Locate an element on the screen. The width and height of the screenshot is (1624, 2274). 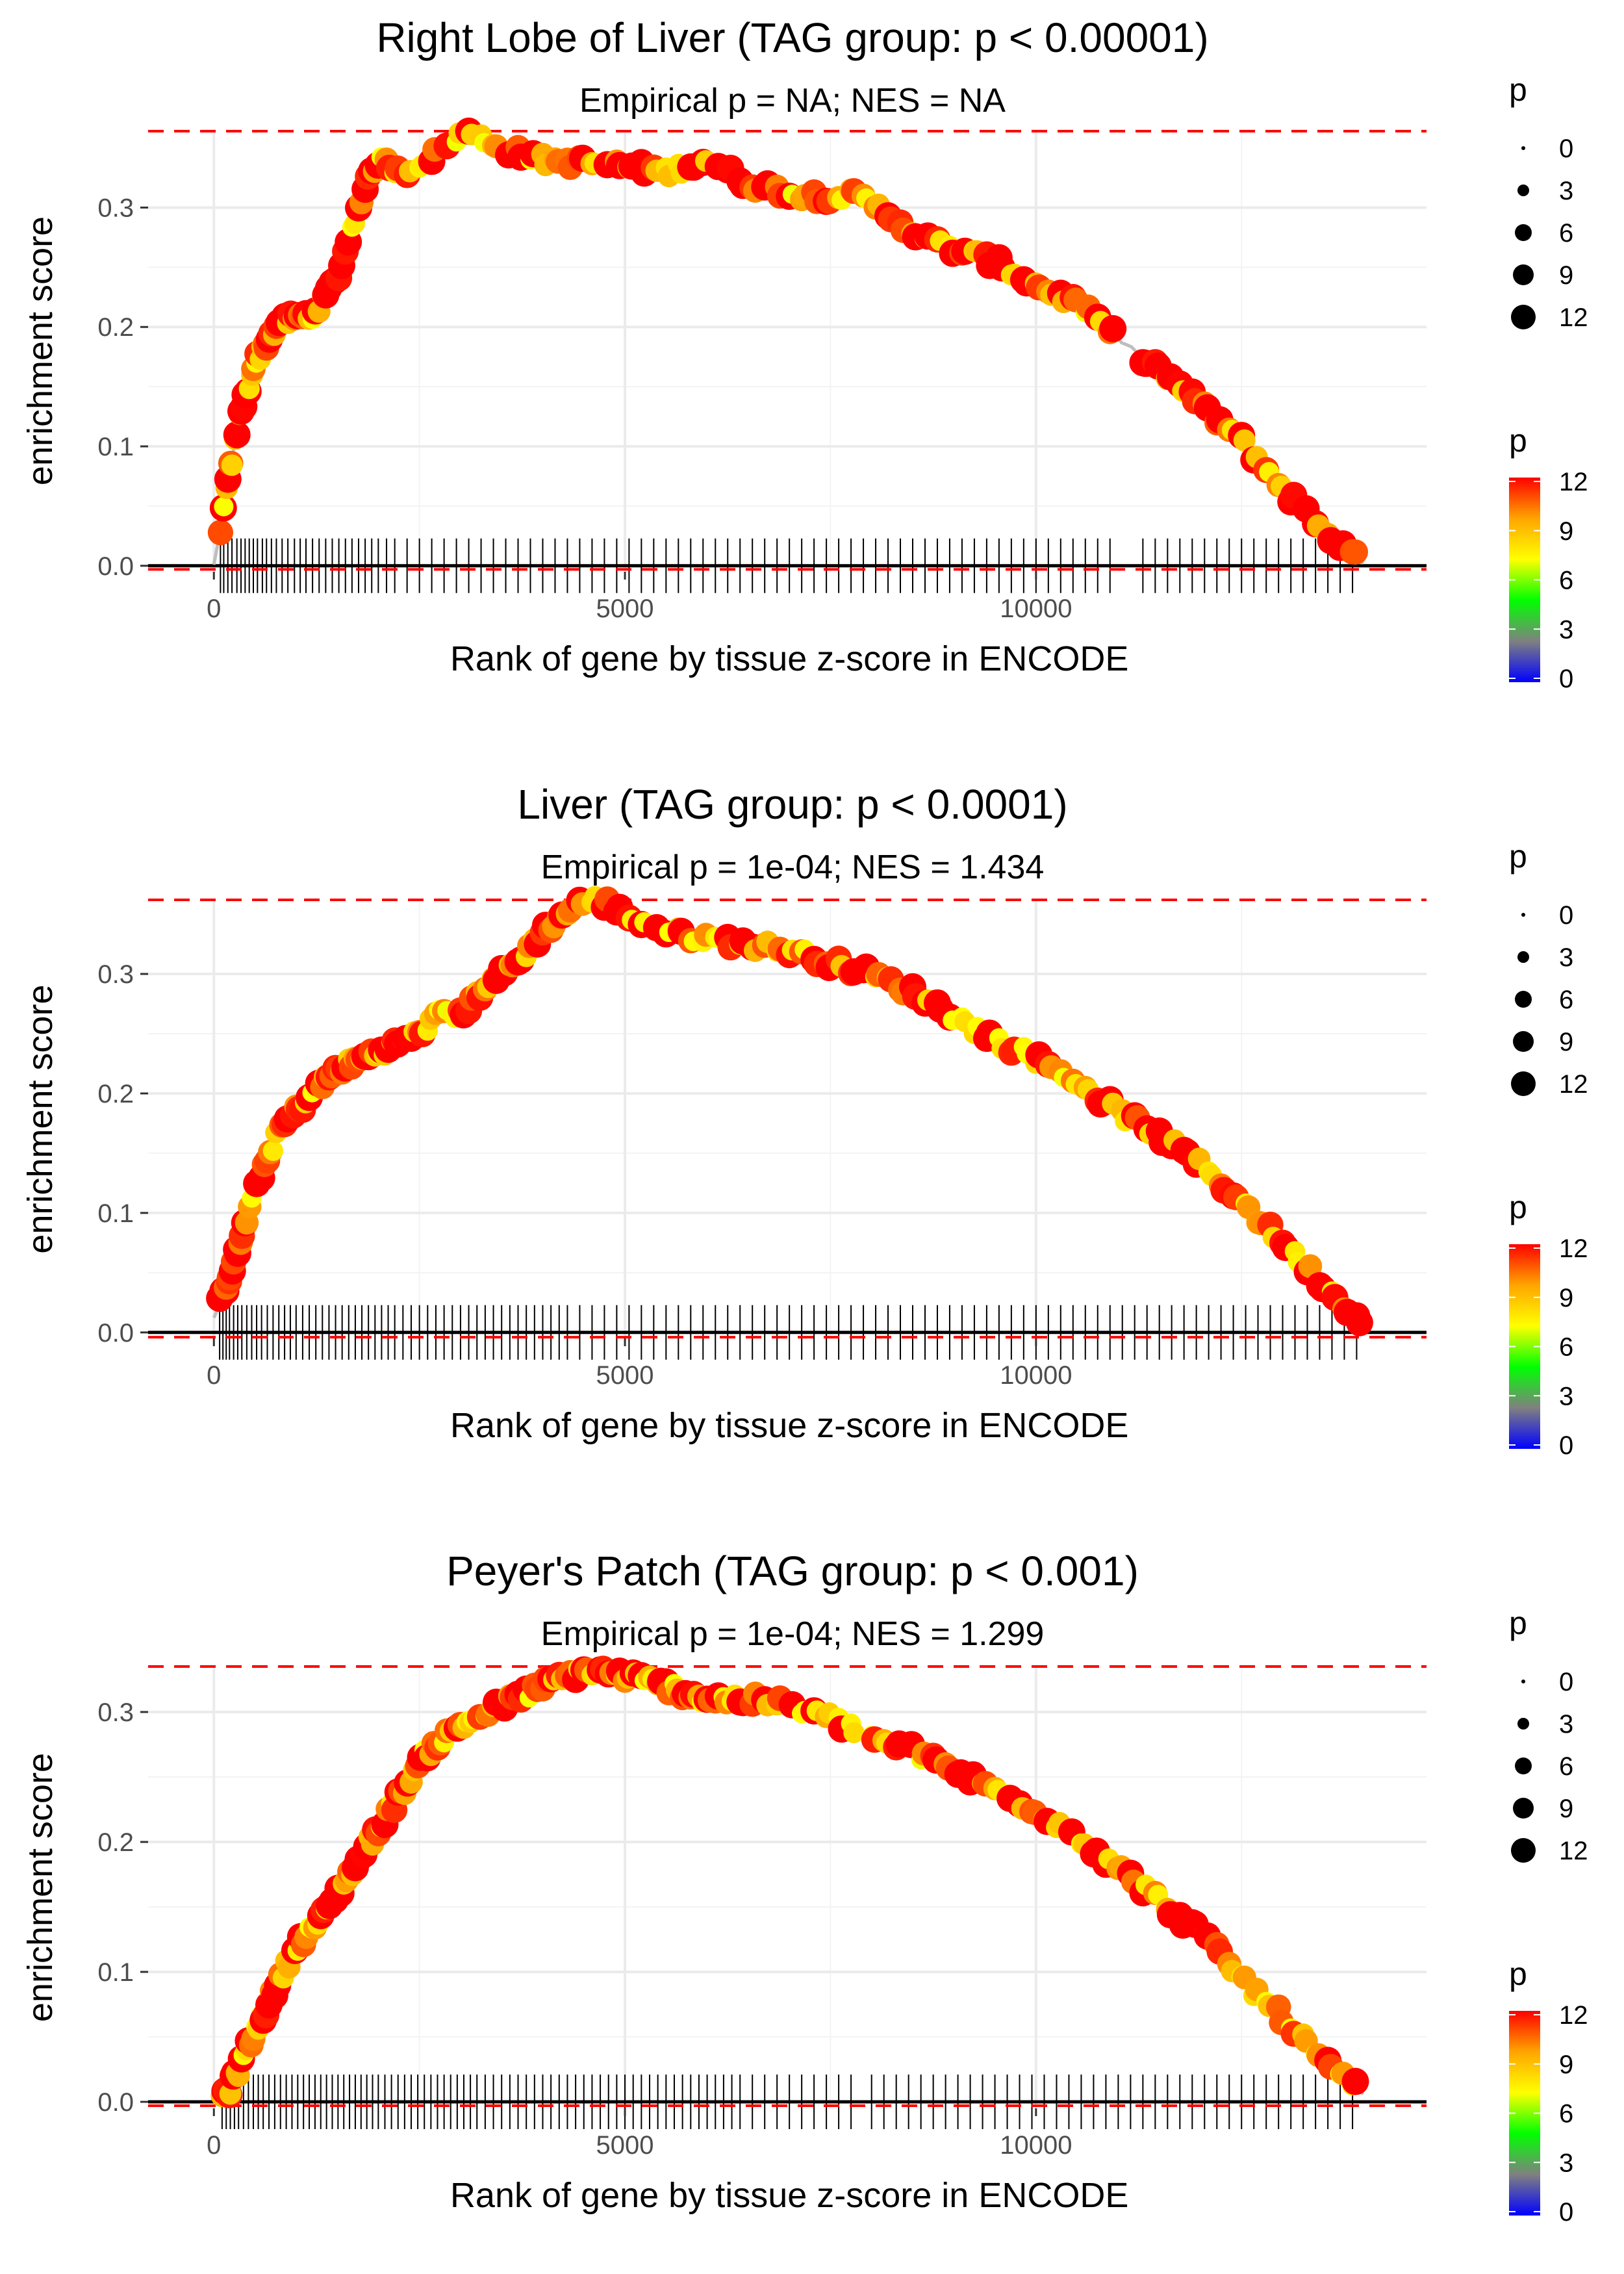
chart-subtitle: Empirical p = NA; NES = NA is located at coordinates (792, 101).